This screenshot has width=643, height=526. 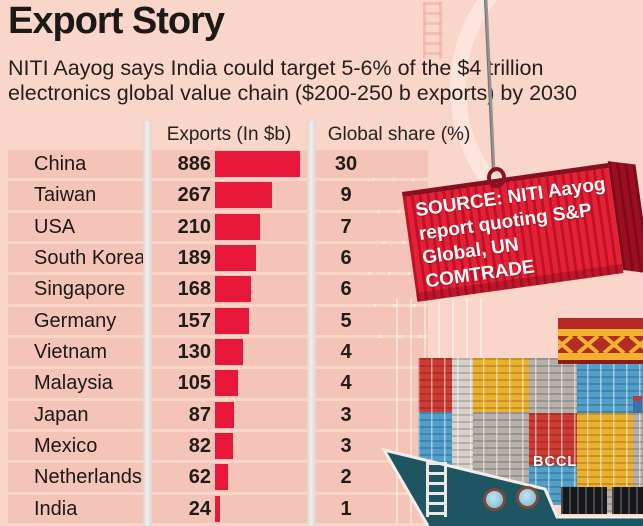 I want to click on country-label: China, so click(x=60, y=164).